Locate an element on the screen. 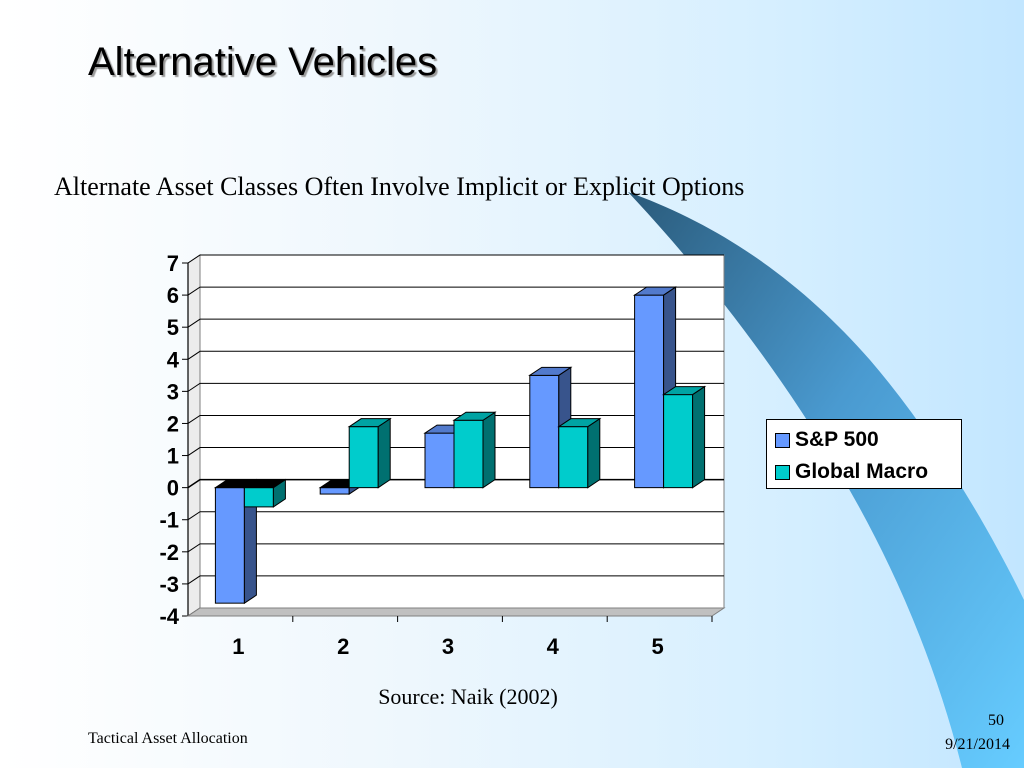  legend-item-global-macro: Global Macro is located at coordinates (851, 472).